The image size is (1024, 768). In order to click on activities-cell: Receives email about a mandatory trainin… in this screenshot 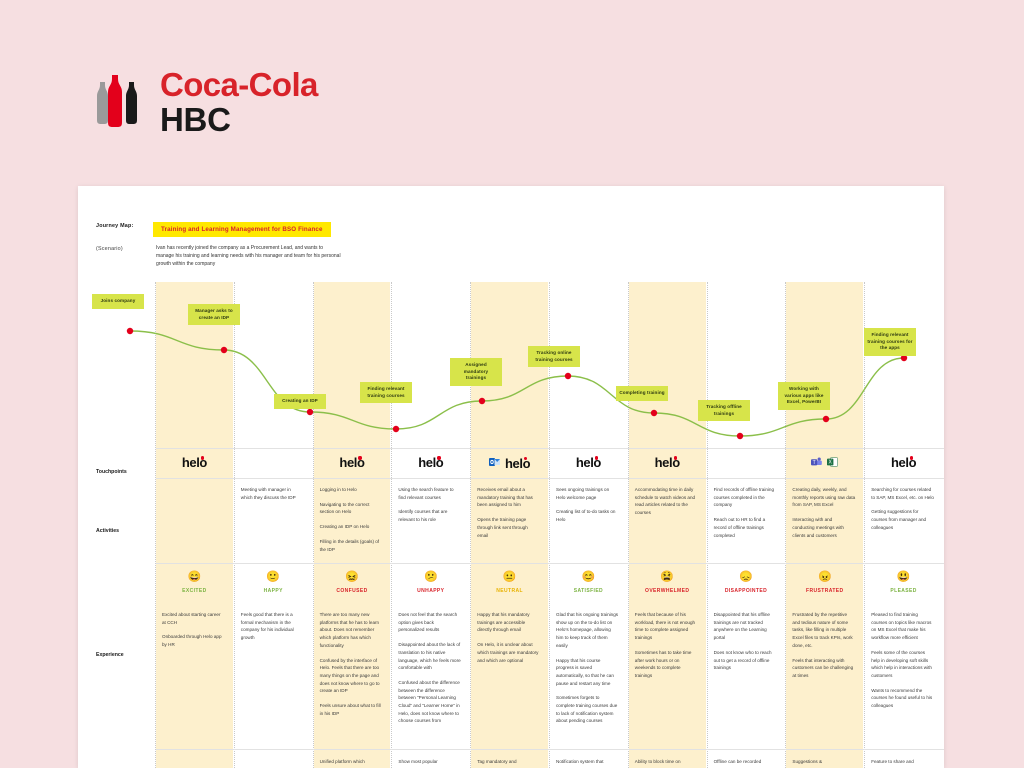, I will do `click(508, 516)`.